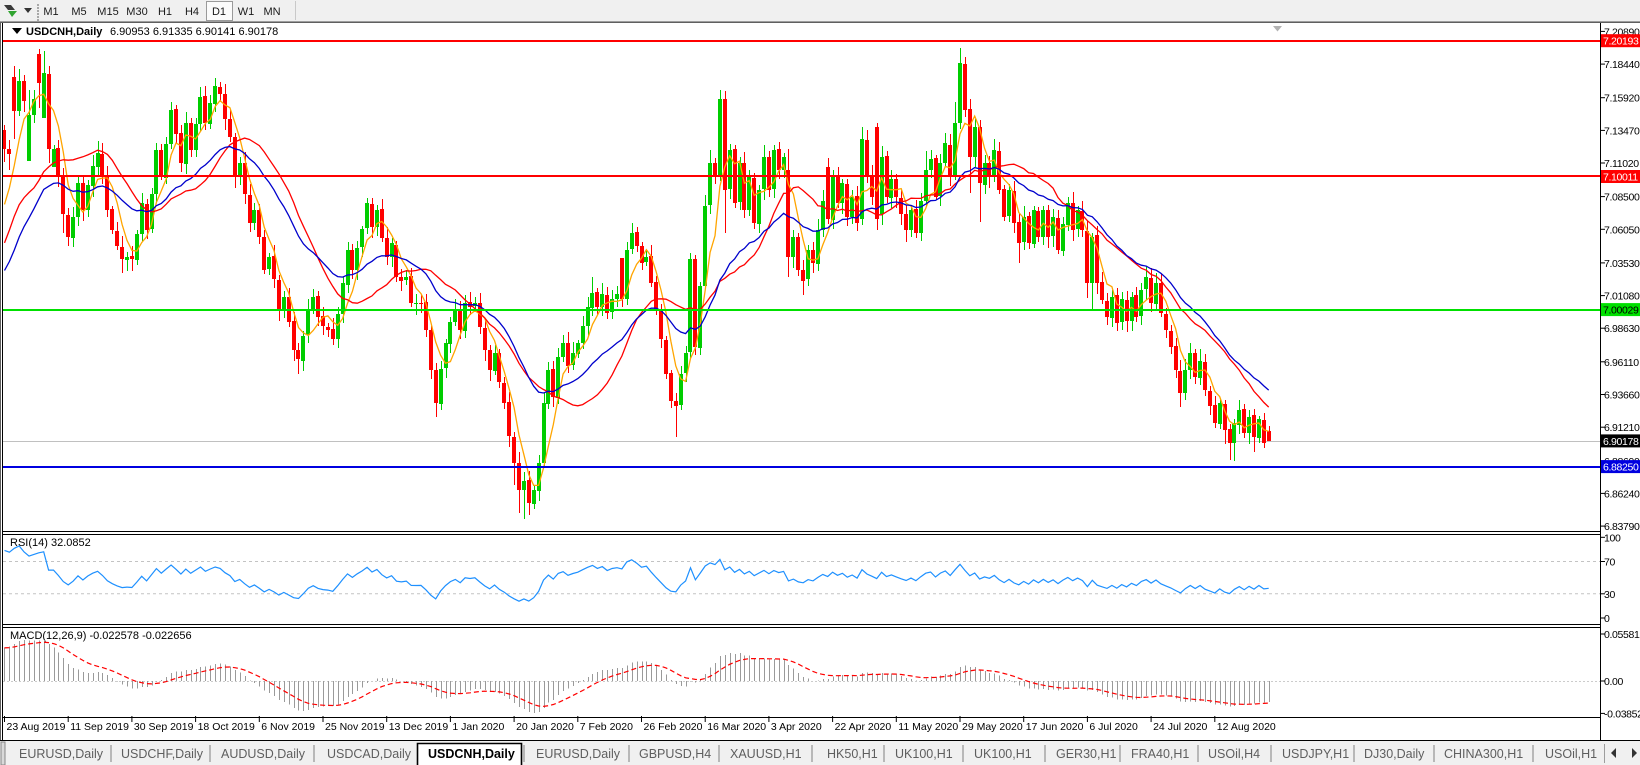 Image resolution: width=1640 pixels, height=765 pixels. Describe the element at coordinates (419, 727) in the screenshot. I see `svg-text: 13 Dec 2019` at that location.